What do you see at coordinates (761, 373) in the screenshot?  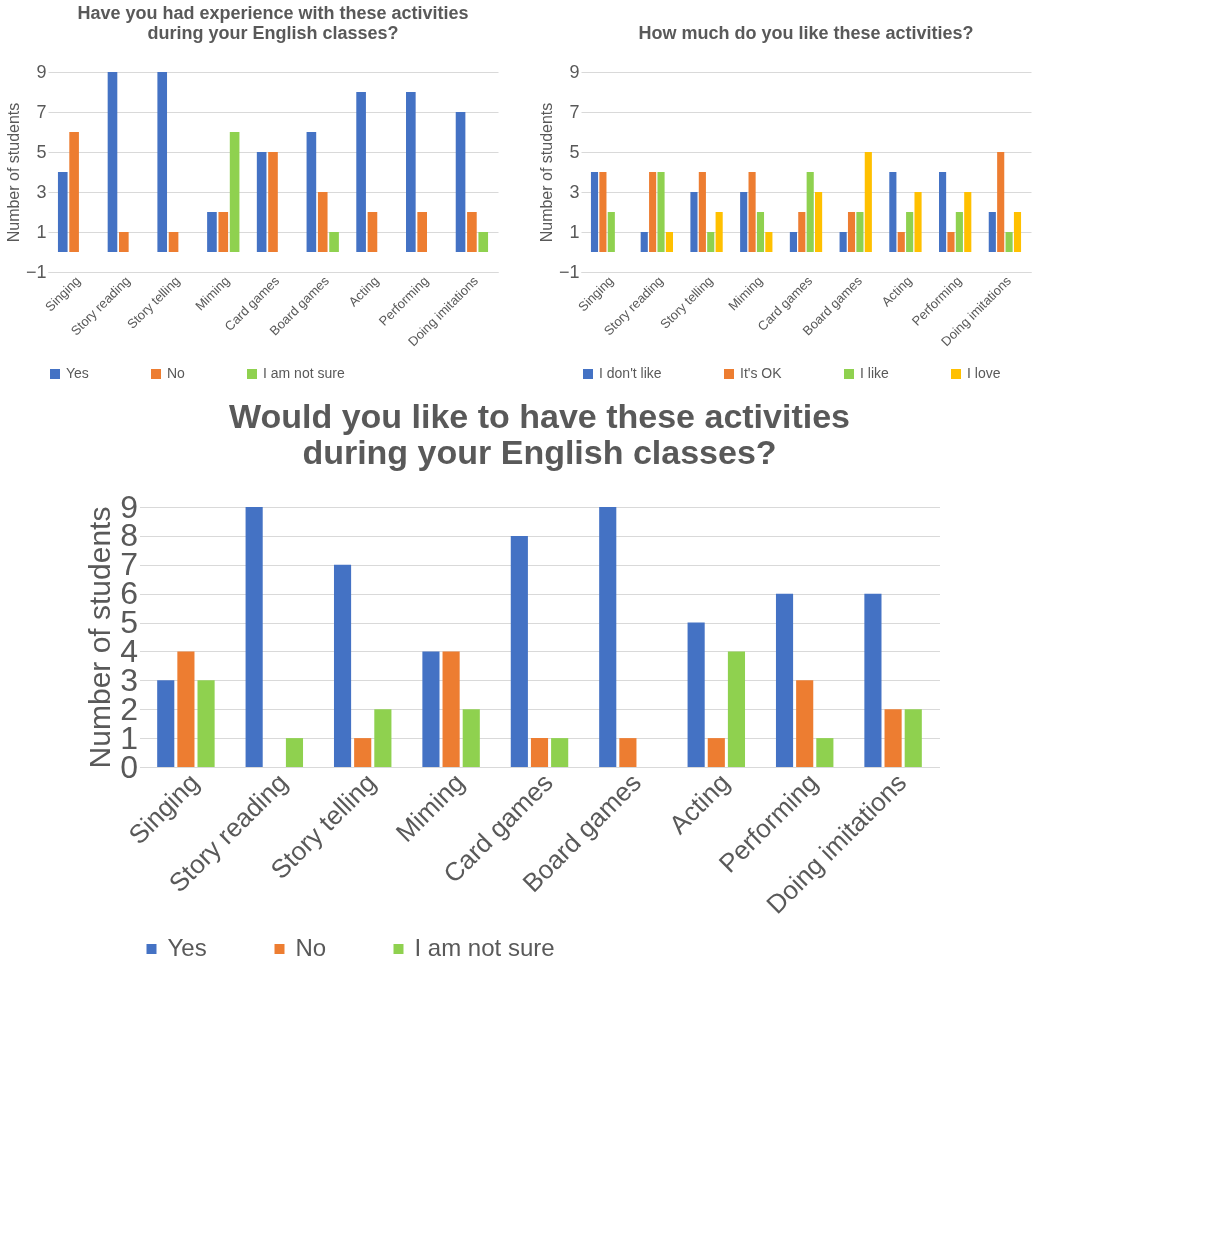 I see `legend-label: It's OK` at bounding box center [761, 373].